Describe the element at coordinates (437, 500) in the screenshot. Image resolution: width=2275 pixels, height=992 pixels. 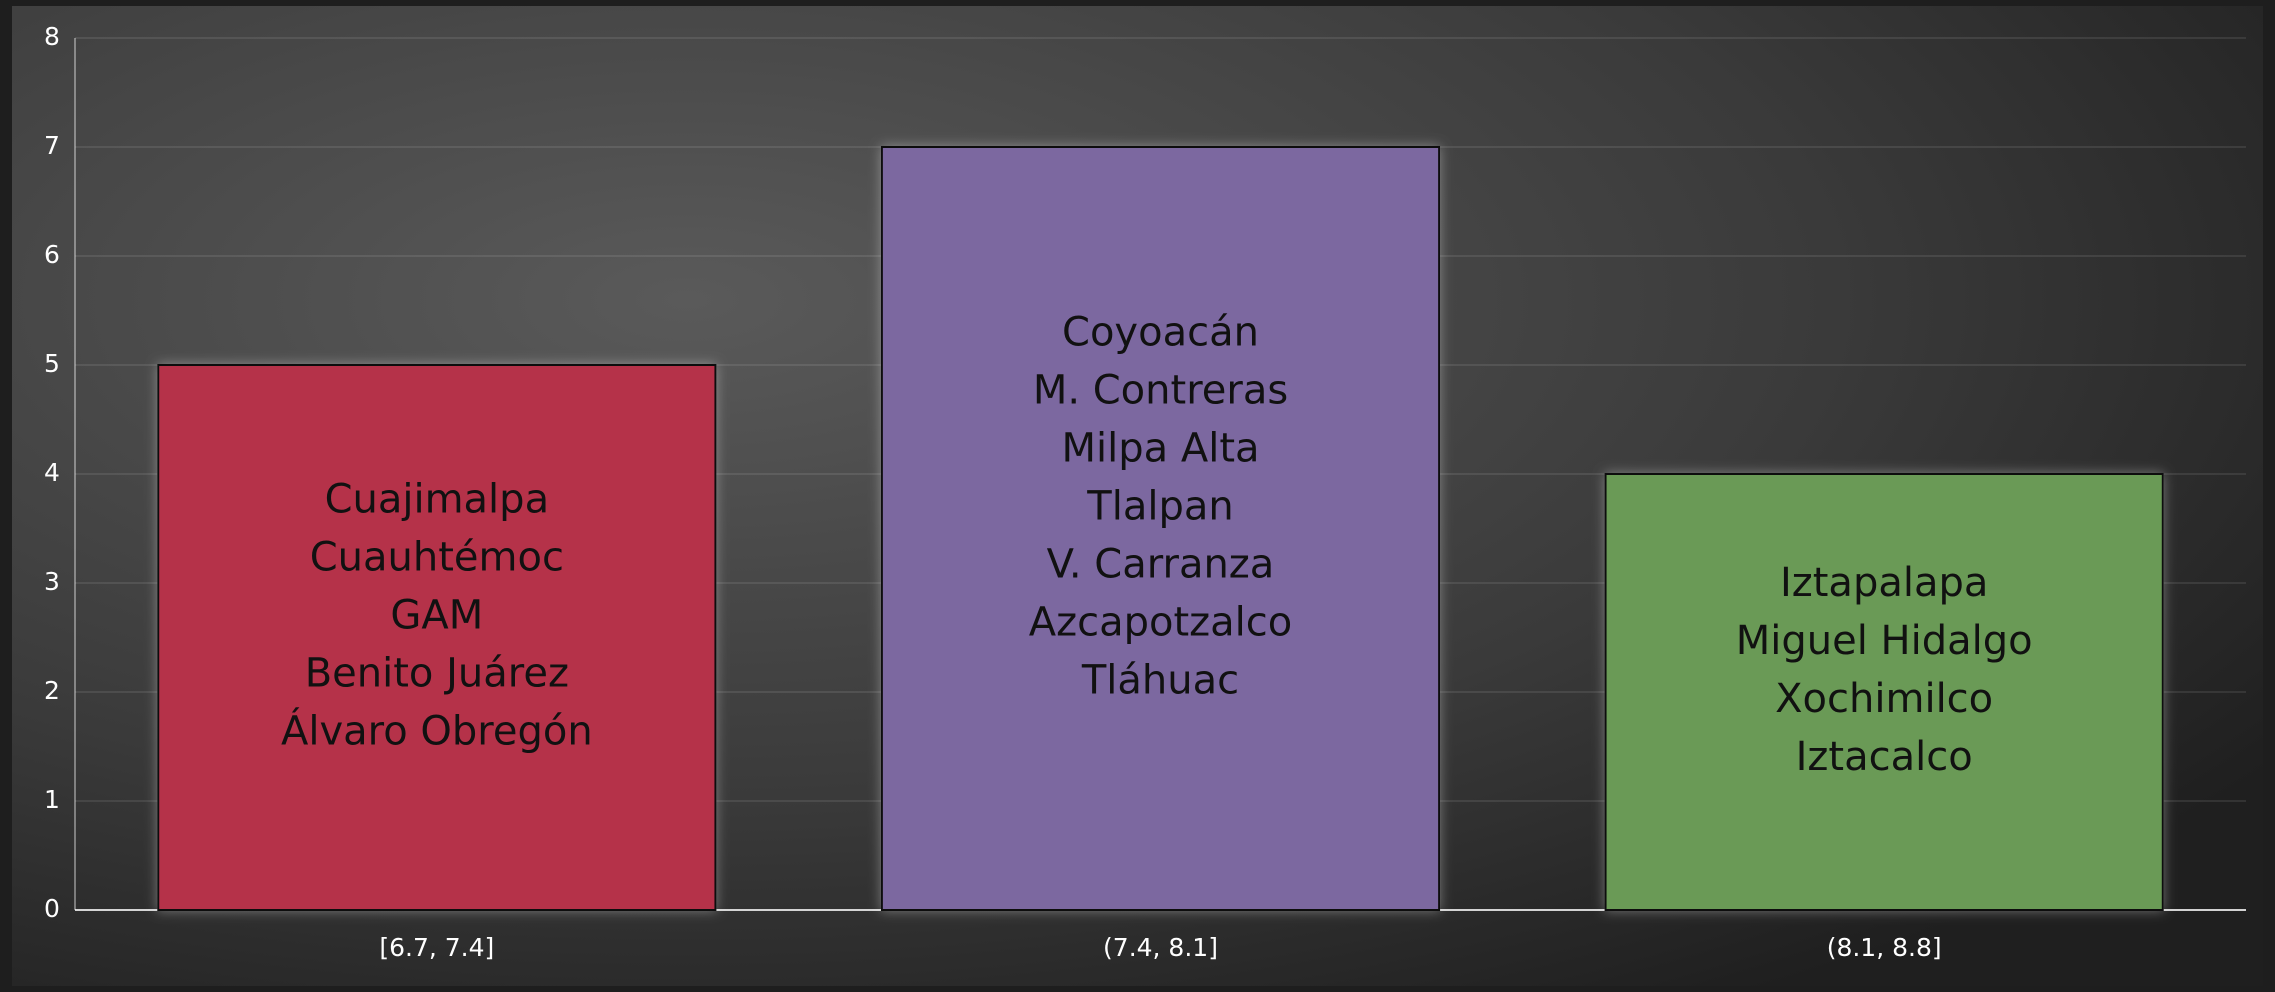
I see `bar-label: Cuajimalpa` at that location.